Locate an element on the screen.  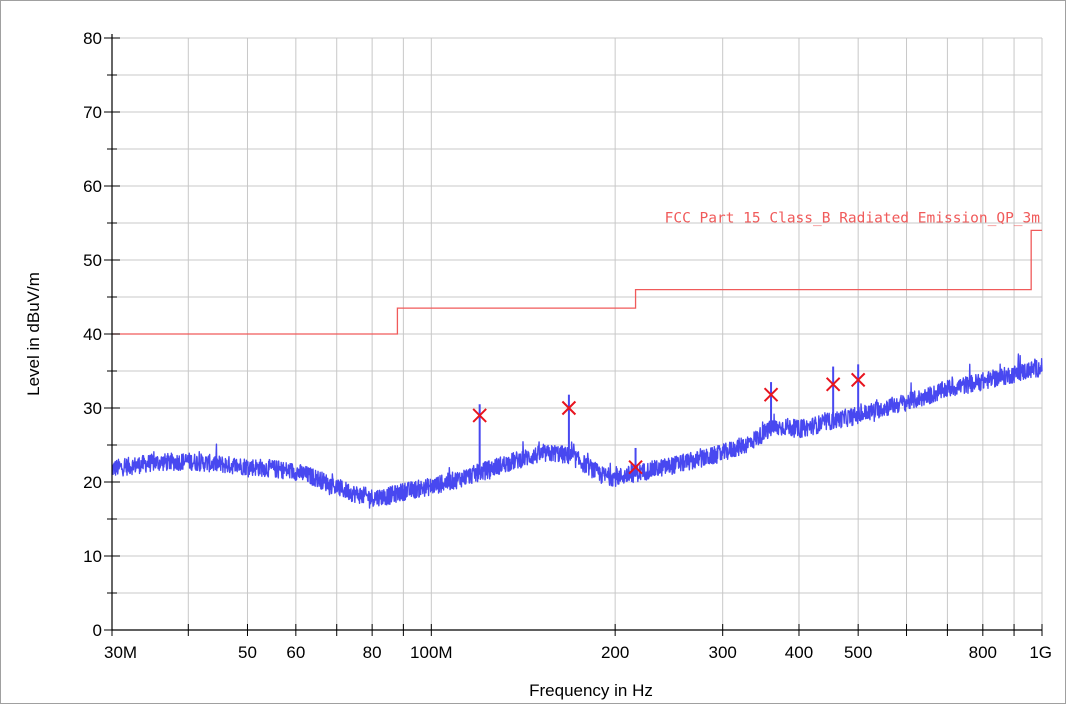
x-tick-label: 800 is located at coordinates (983, 652).